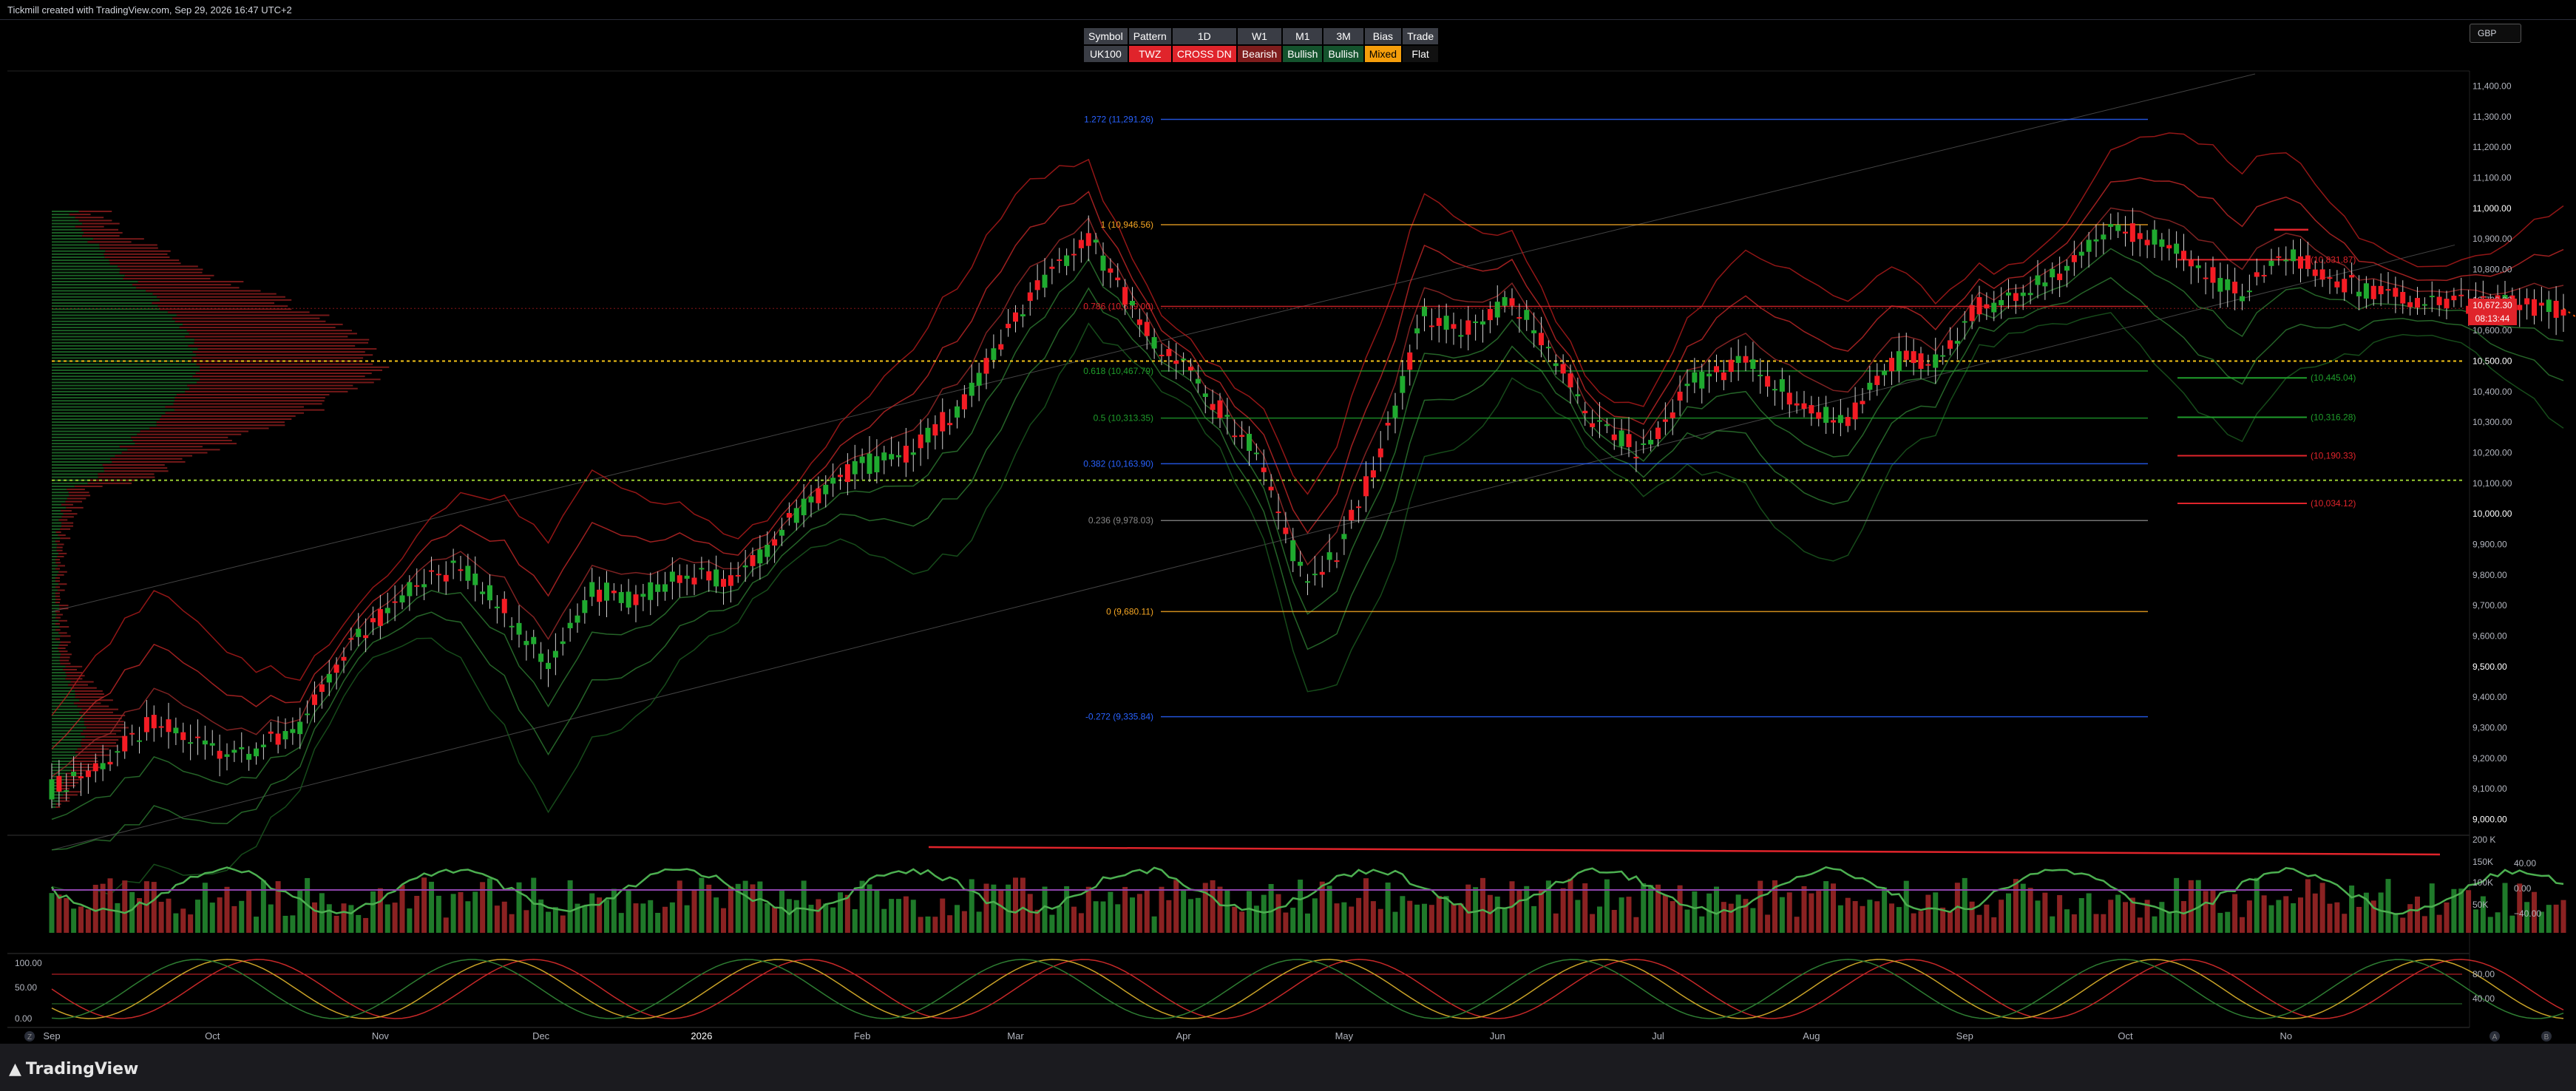  I want to click on fib-label-8: -0.272 (9,335.84), so click(1119, 717).